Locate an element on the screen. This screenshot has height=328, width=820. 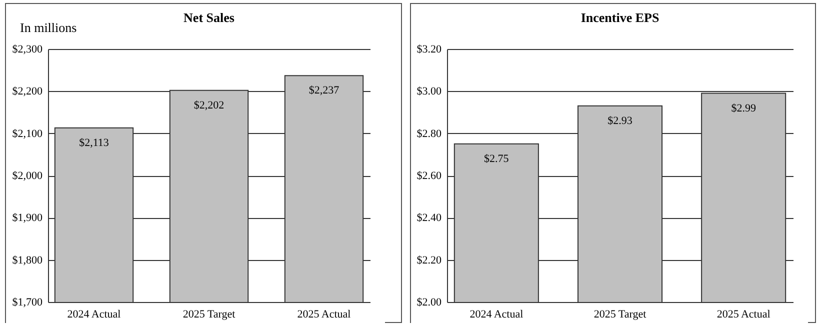
data-label: $2.75 is located at coordinates (497, 158).